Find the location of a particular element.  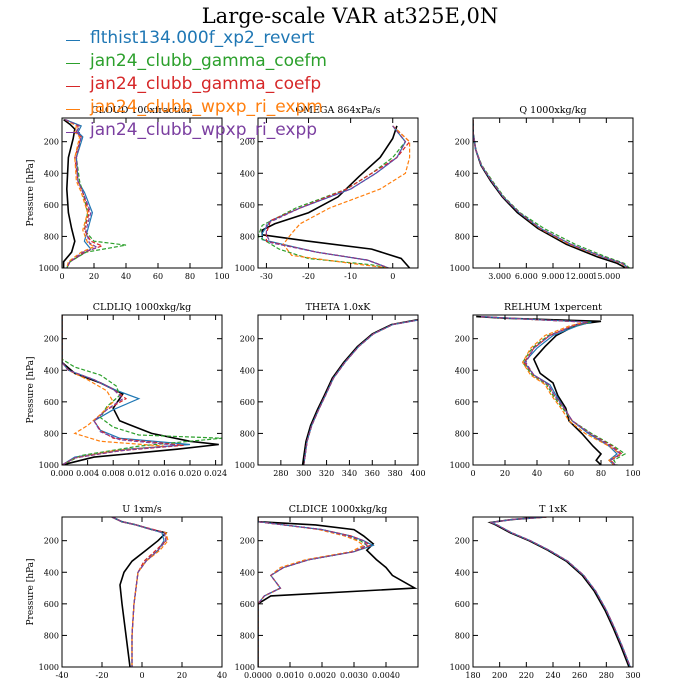

x-tick-label: 0.008 is located at coordinates (113, 473).